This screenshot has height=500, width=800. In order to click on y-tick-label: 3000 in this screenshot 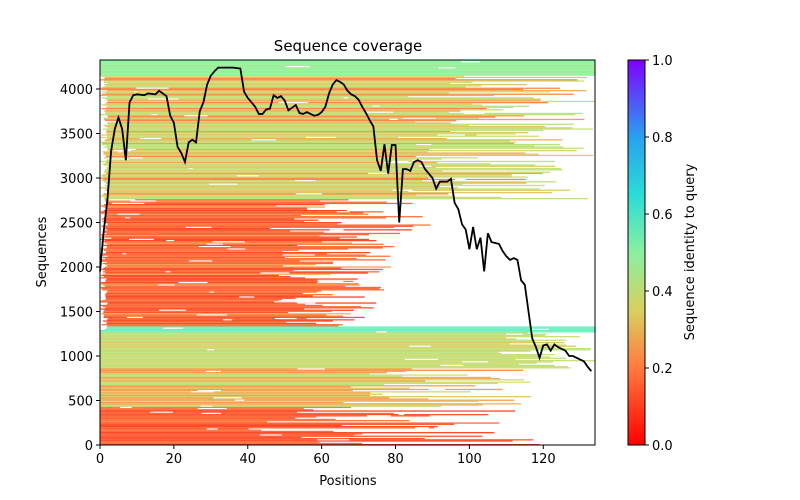, I will do `click(76, 179)`.